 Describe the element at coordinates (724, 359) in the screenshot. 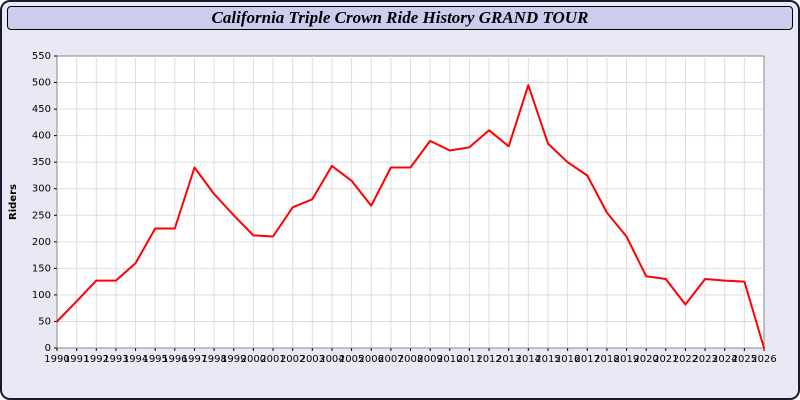

I see `x-tick-label: 2024` at that location.